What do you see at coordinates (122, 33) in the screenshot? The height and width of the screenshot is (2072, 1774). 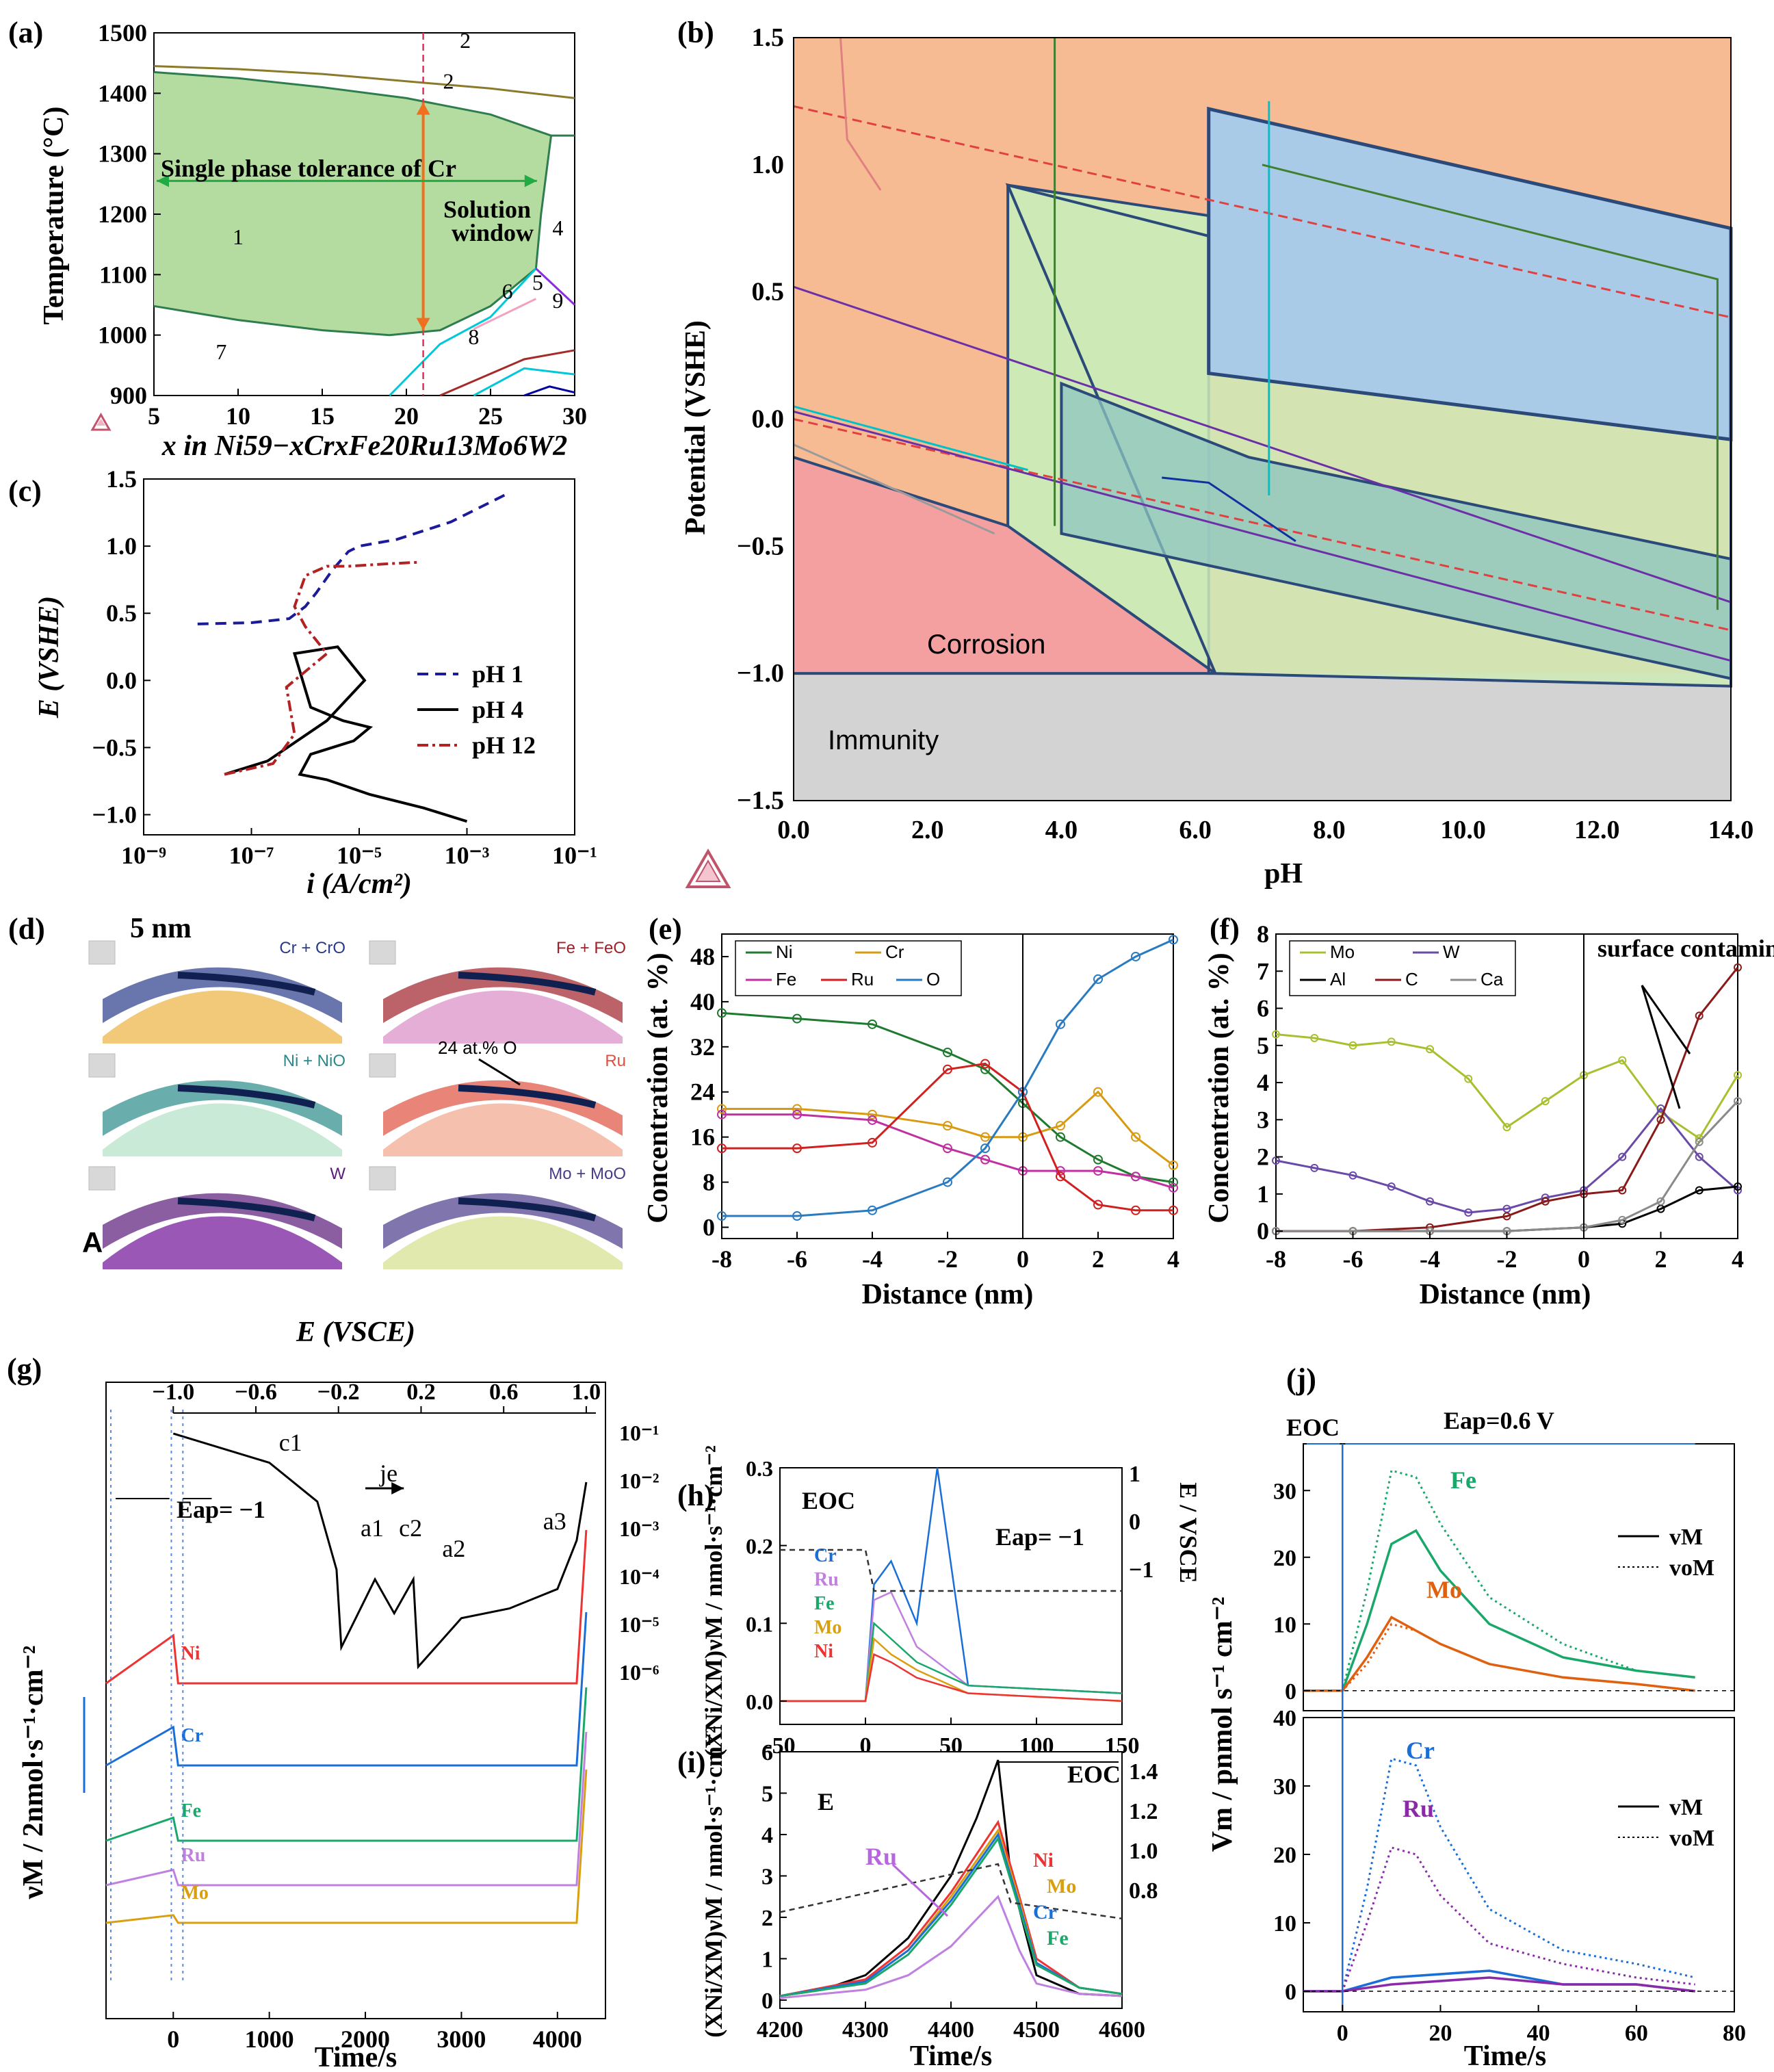 I see `a-ytick-label: 1500` at bounding box center [122, 33].